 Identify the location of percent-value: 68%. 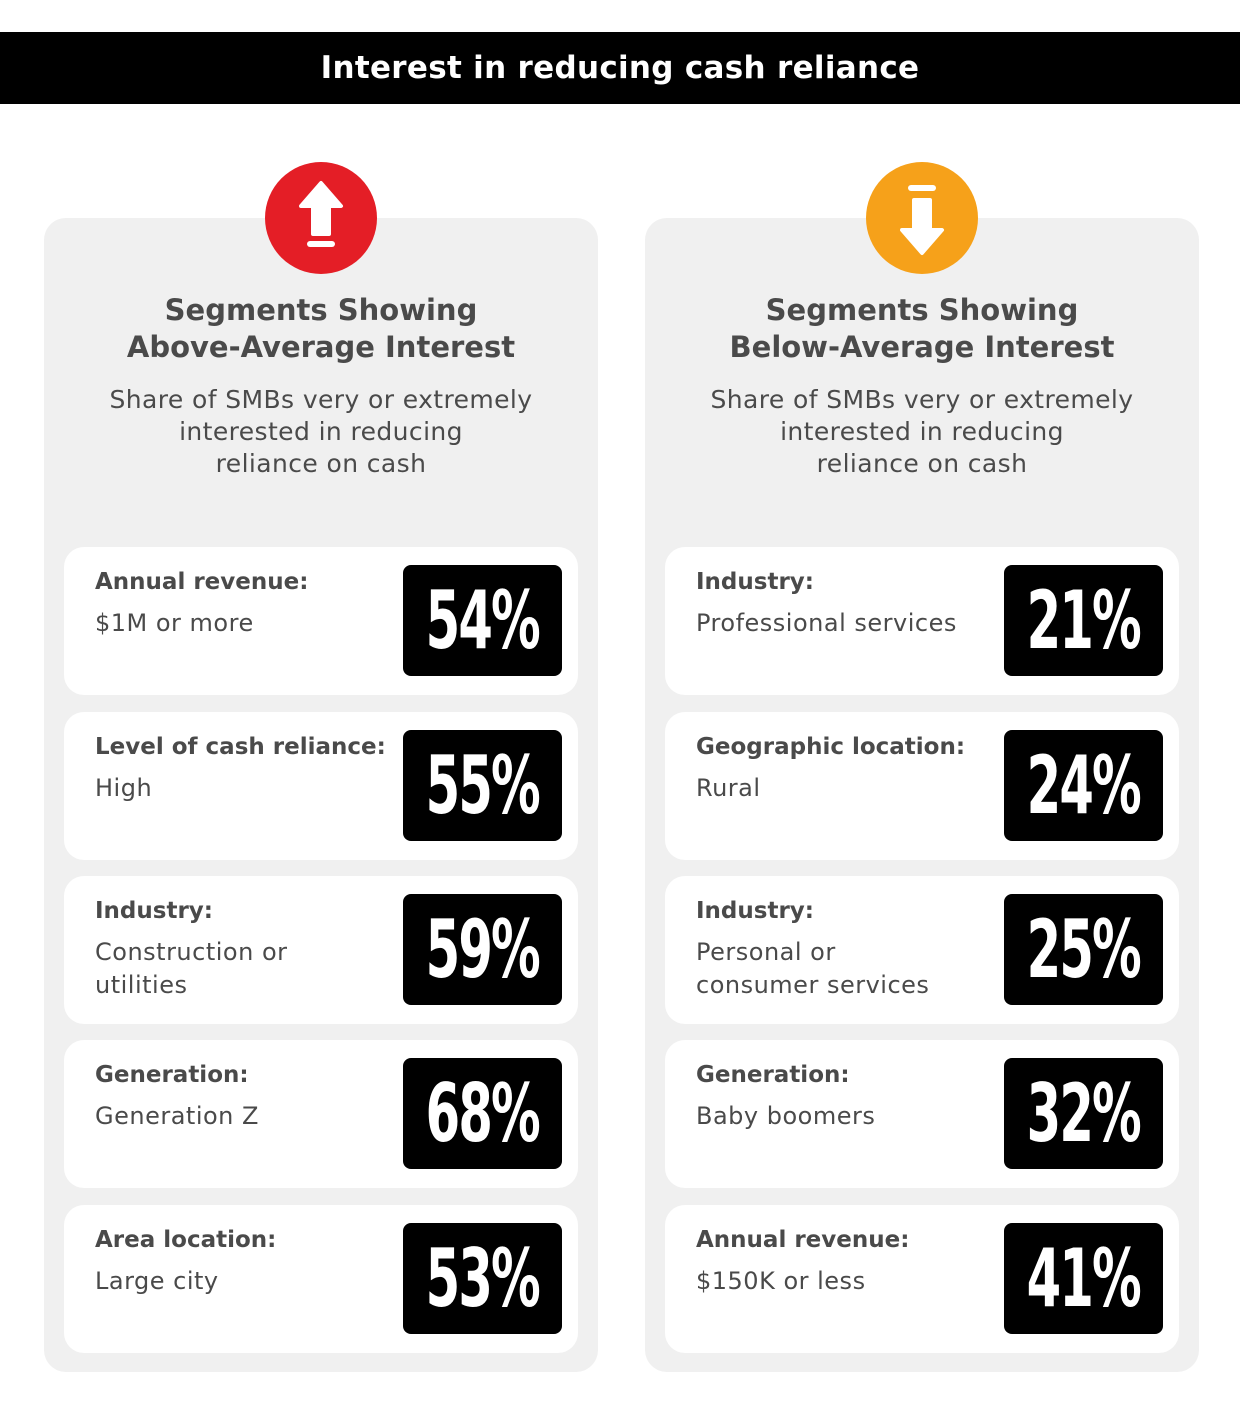
(483, 1113).